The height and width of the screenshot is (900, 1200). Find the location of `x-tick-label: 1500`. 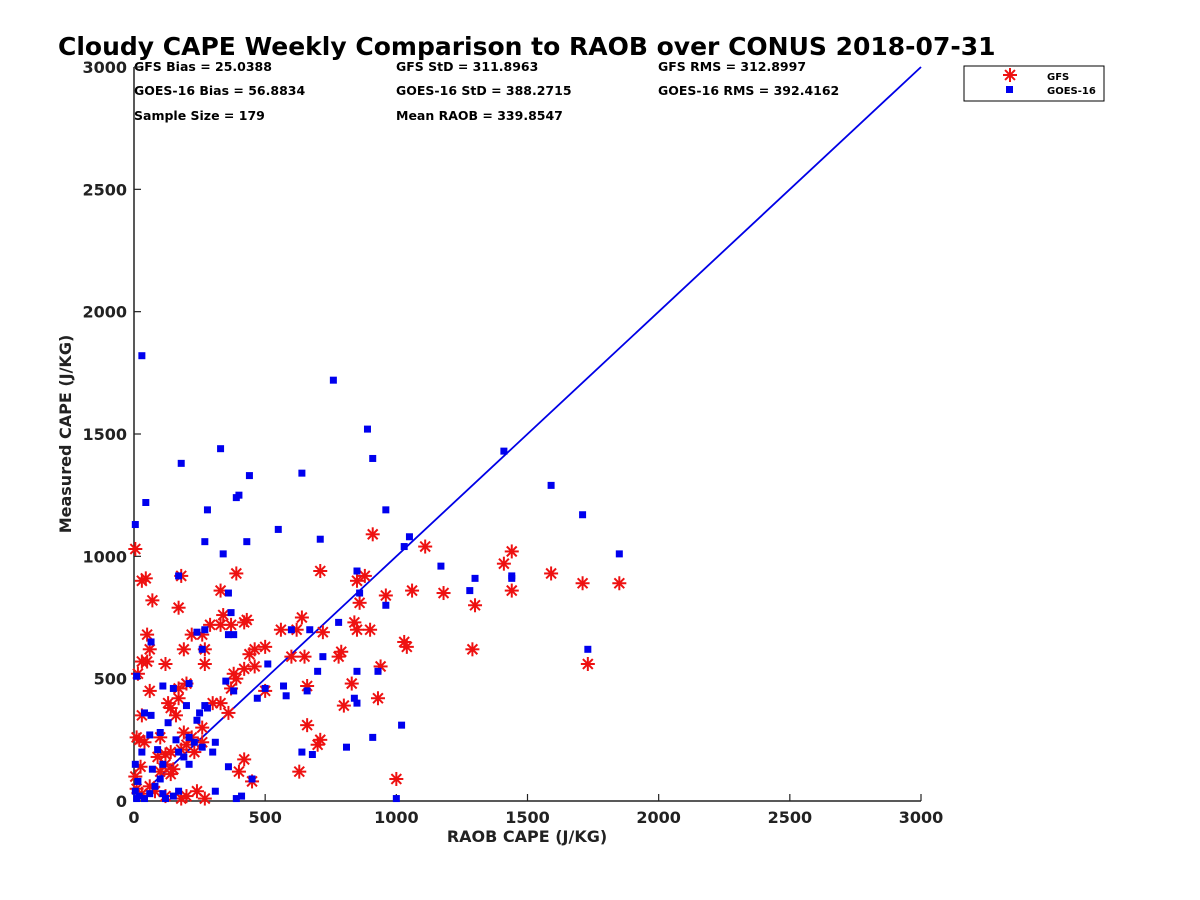

x-tick-label: 1500 is located at coordinates (527, 817).